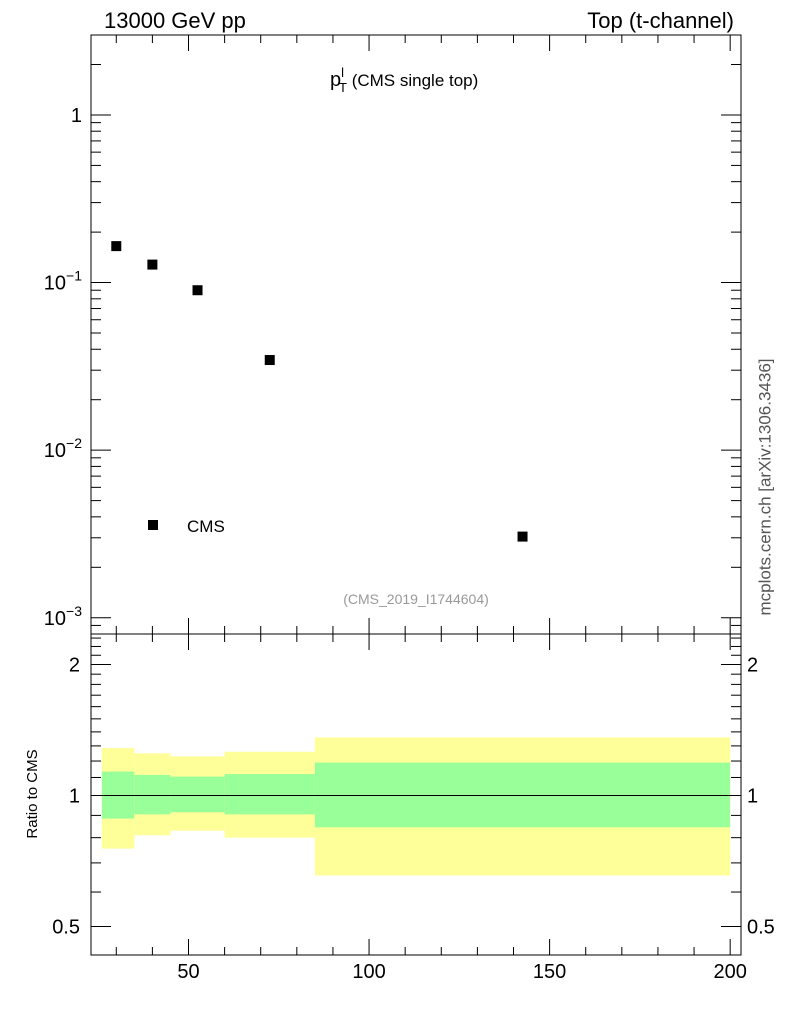  Describe the element at coordinates (368, 972) in the screenshot. I see `x-tick-label: 100` at that location.